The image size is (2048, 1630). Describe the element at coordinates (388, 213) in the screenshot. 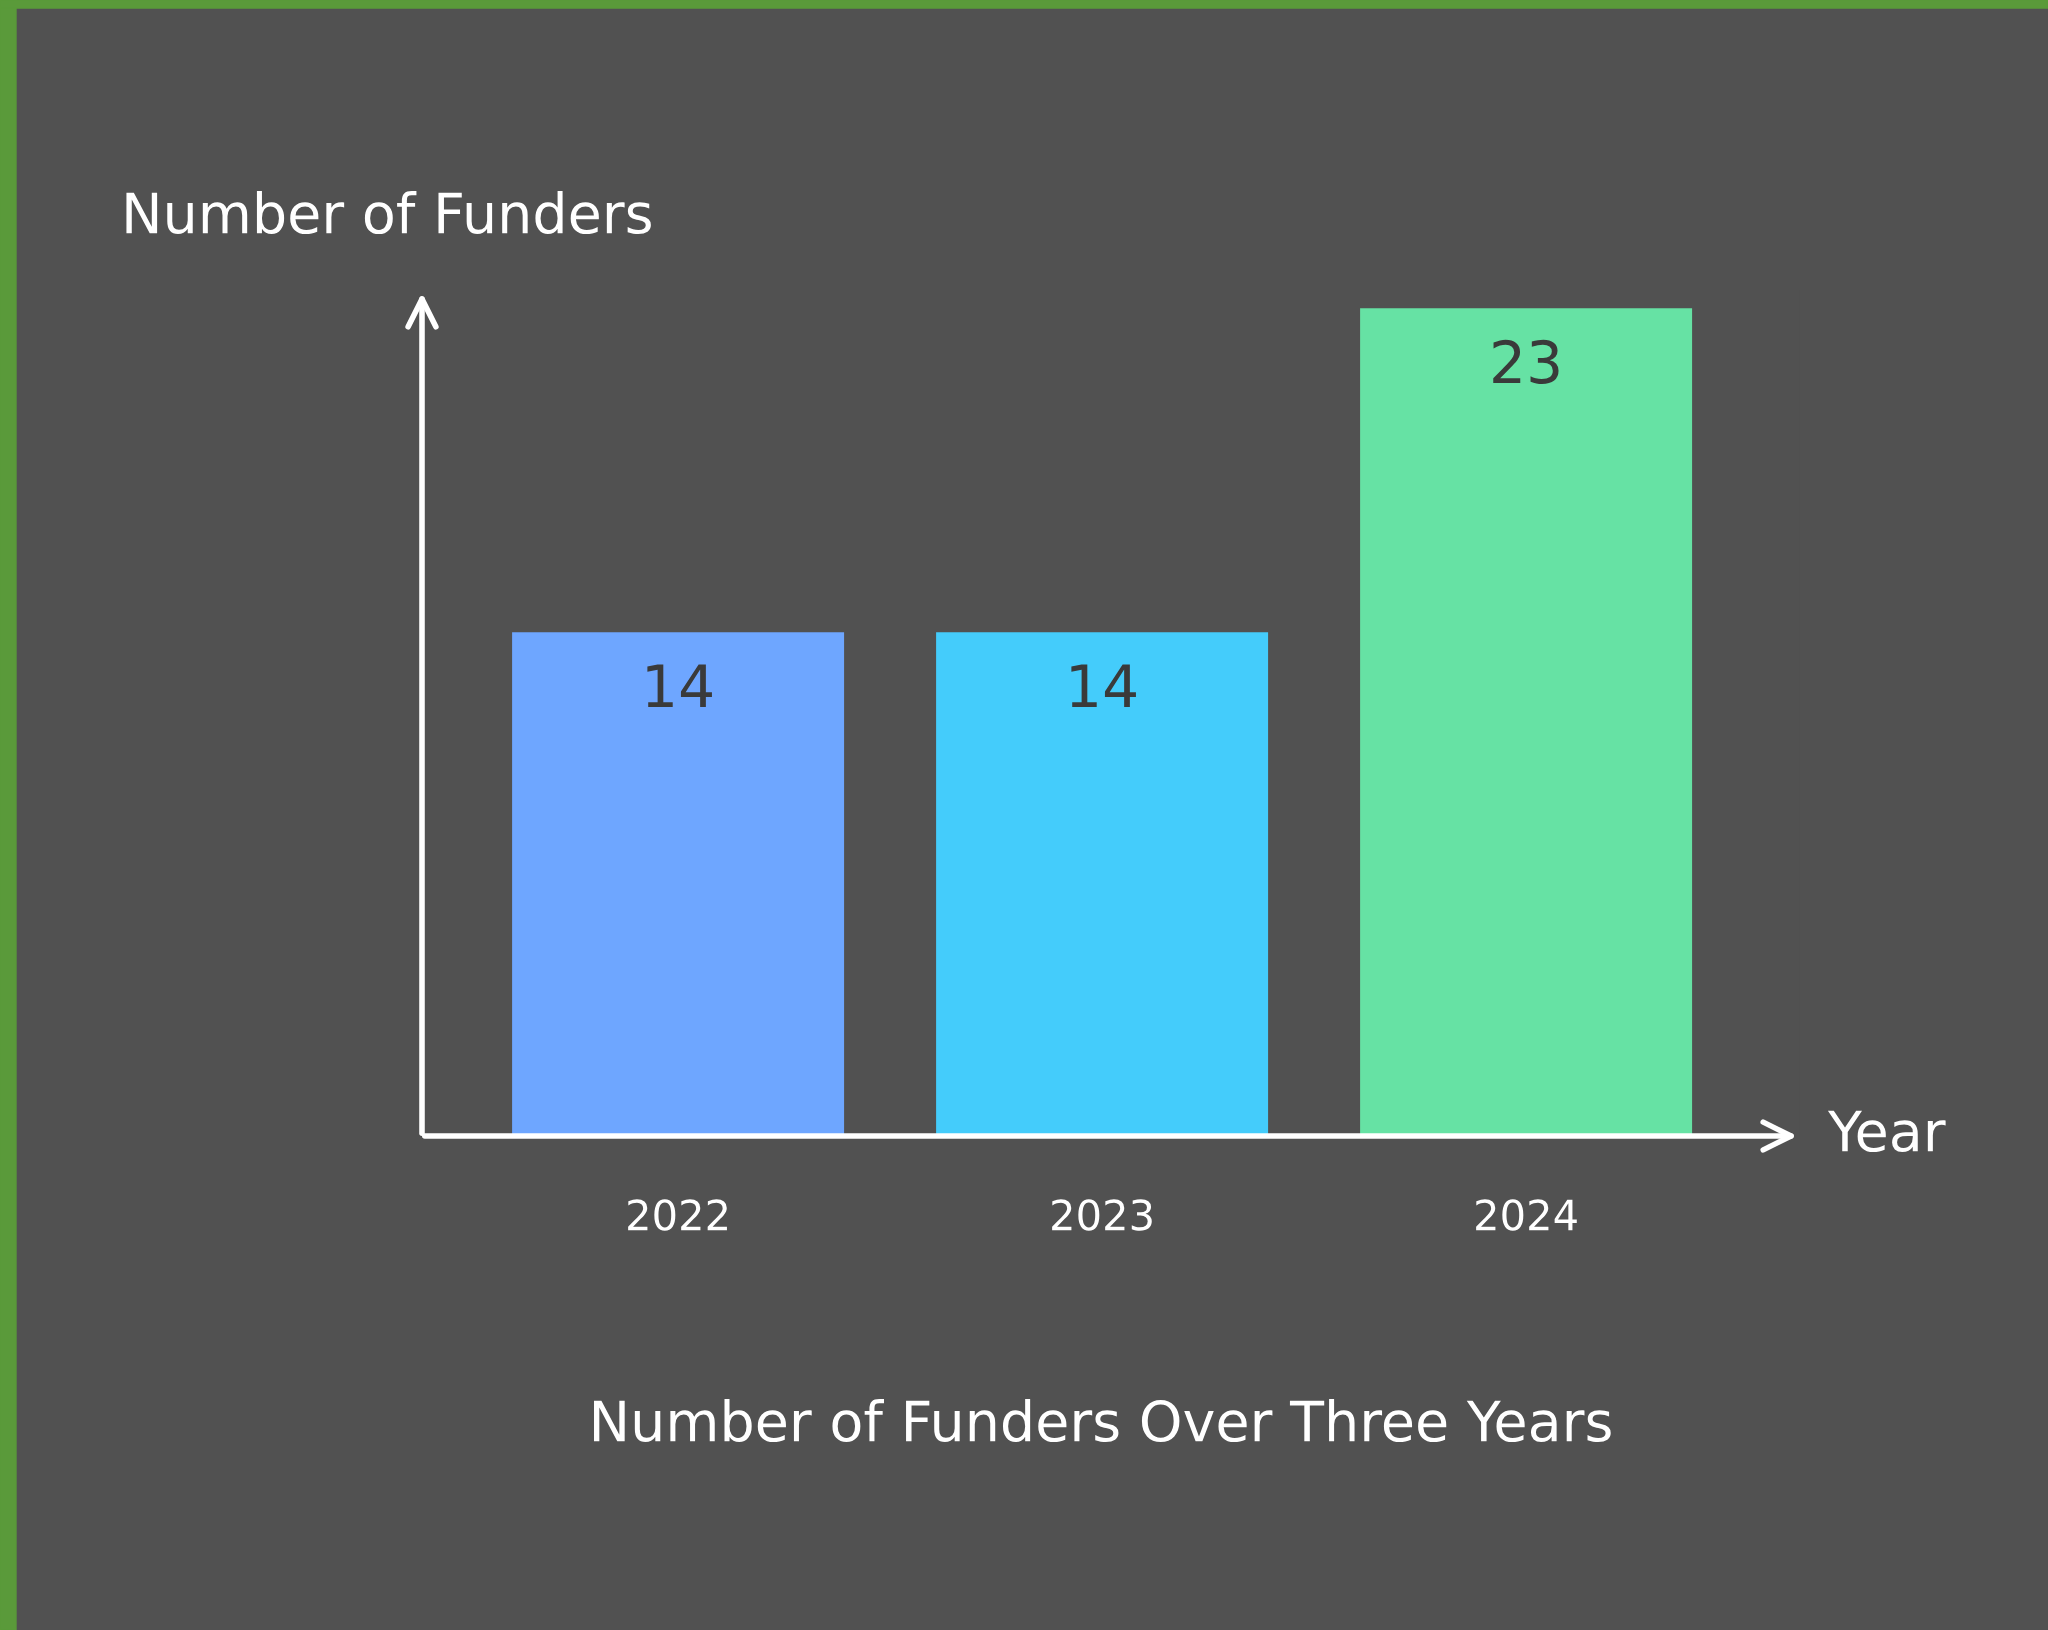

I see `y-axis-title: Number of Funders` at that location.